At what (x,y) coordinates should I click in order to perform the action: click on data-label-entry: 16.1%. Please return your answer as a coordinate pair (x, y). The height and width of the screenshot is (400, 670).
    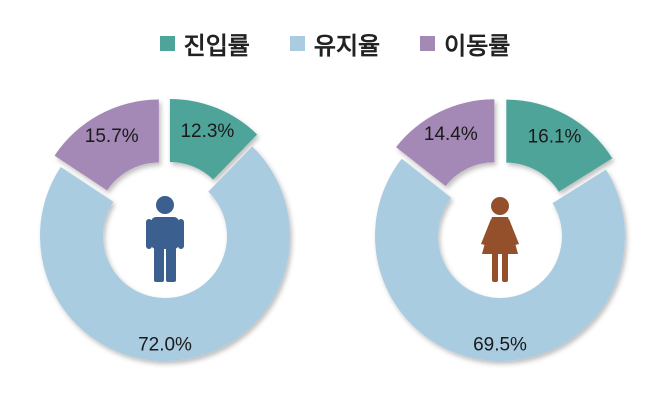
    Looking at the image, I should click on (555, 137).